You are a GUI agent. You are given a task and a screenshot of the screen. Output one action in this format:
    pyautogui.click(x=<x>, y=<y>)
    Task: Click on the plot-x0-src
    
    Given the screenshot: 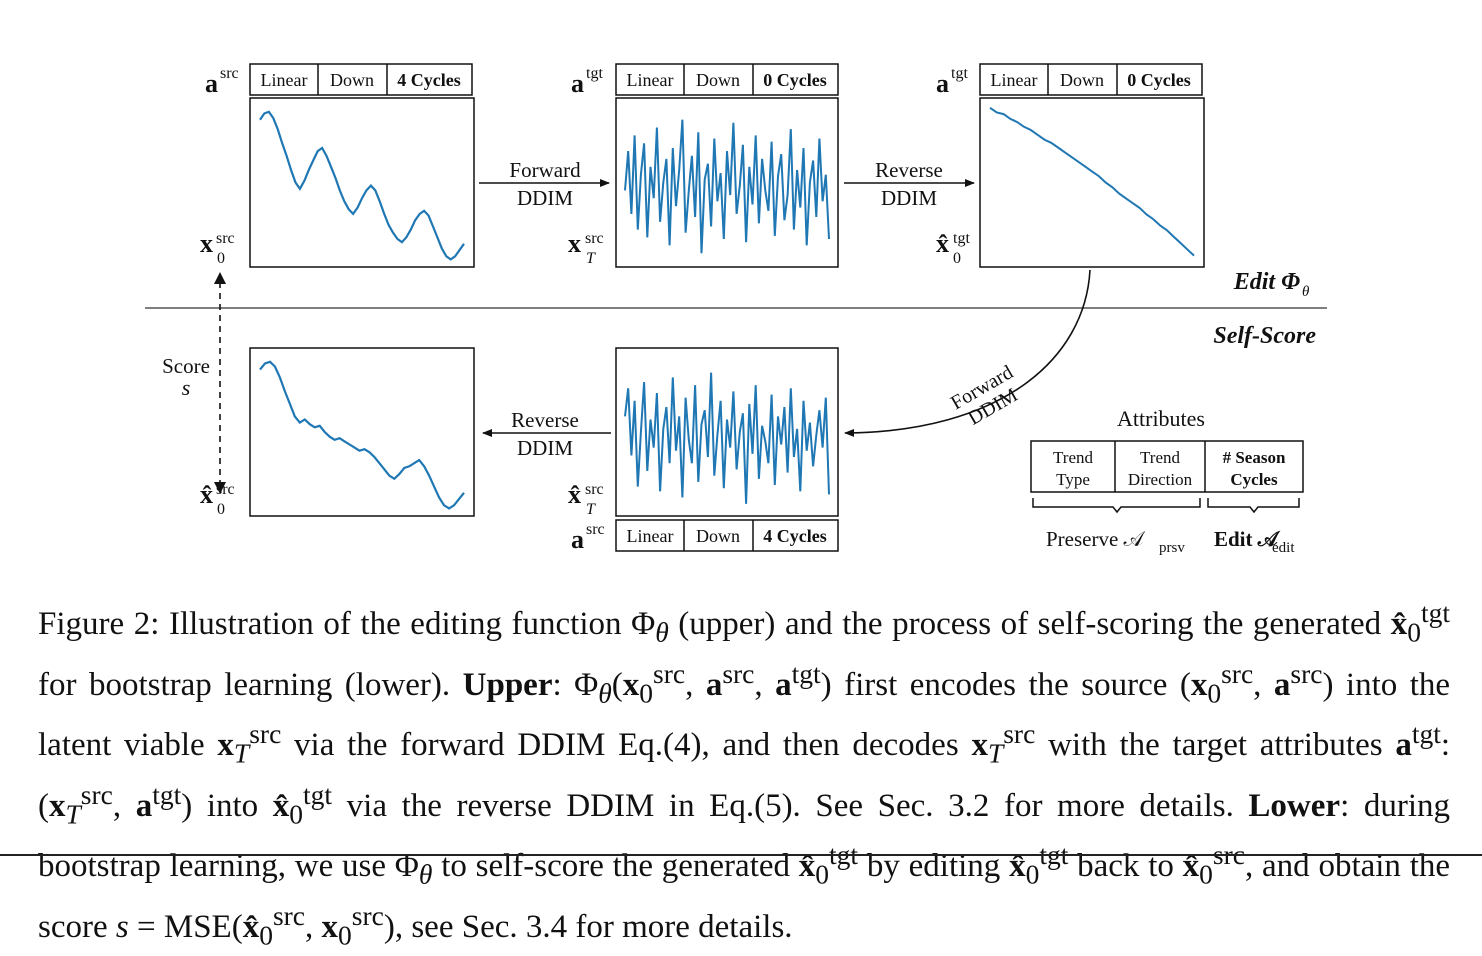 What is the action you would take?
    pyautogui.click(x=362, y=182)
    